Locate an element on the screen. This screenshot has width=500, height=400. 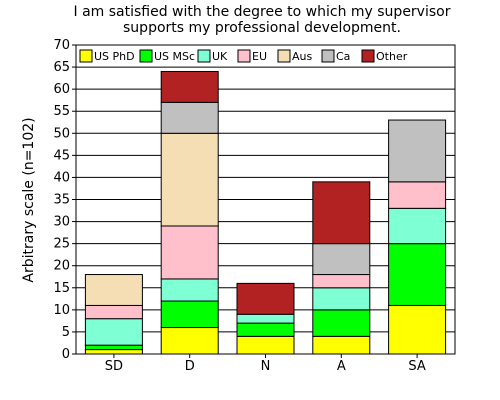
bar-segment-sa-uk is located at coordinates (417, 226).